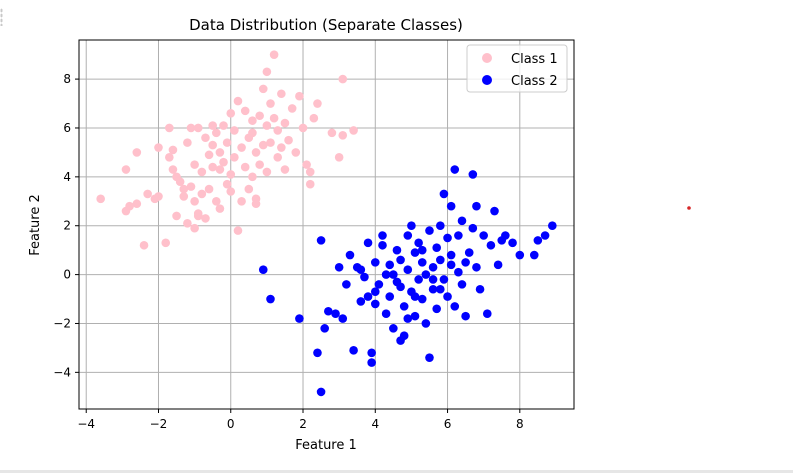  I want to click on bottom-scrollbar, so click(396, 471).